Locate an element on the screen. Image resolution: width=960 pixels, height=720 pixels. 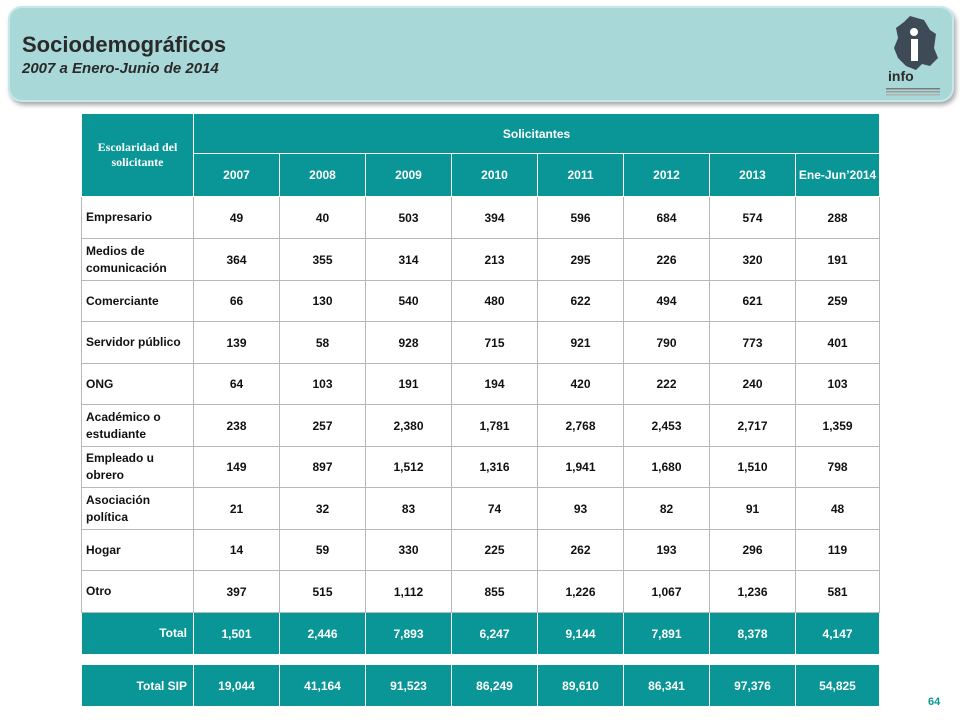
cell: 480 is located at coordinates (494, 301).